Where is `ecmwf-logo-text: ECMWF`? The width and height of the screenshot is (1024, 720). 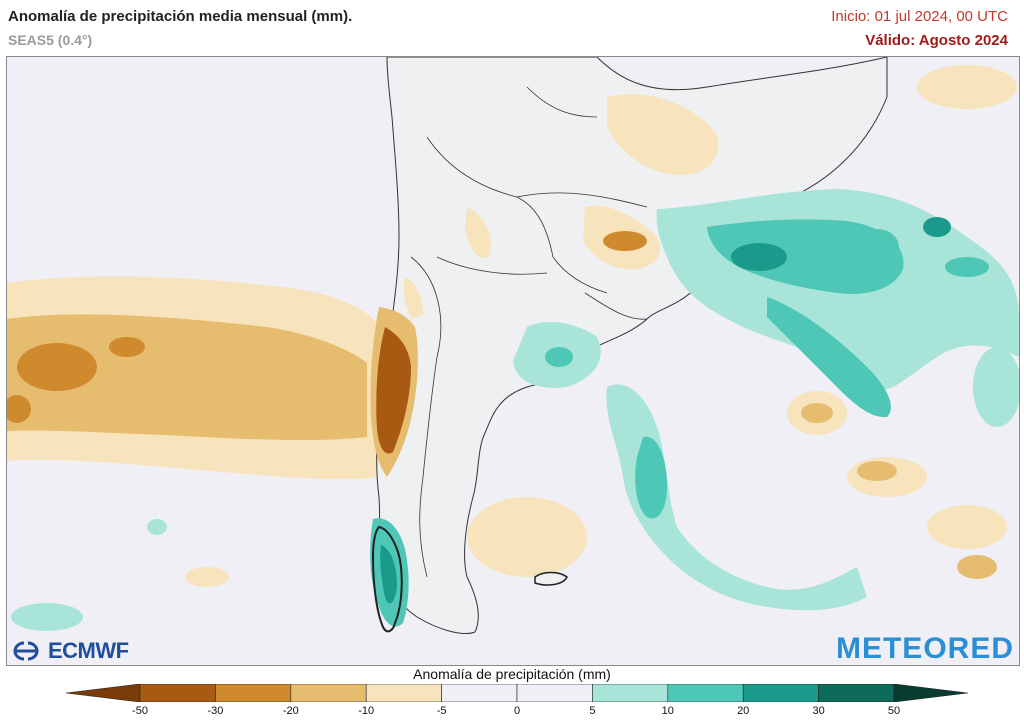 ecmwf-logo-text: ECMWF is located at coordinates (88, 650).